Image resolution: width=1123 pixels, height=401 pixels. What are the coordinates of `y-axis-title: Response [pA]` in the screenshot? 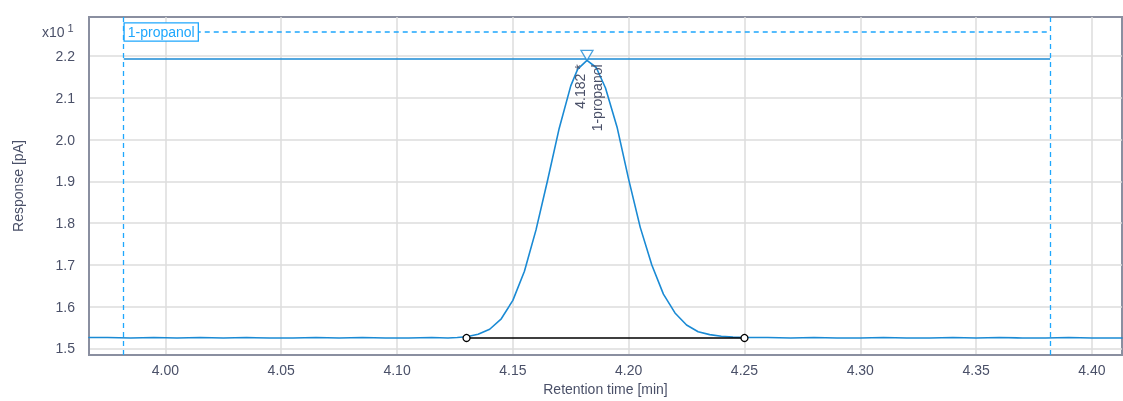 It's located at (18, 186).